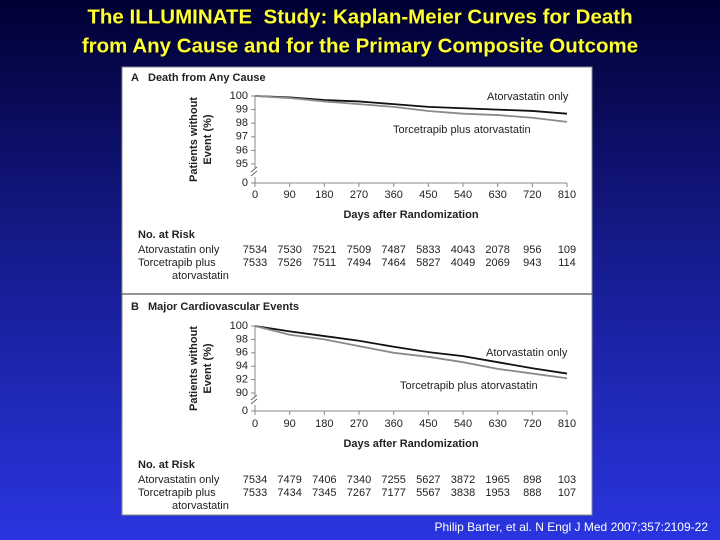 This screenshot has height=540, width=720. I want to click on risk-count: 7464, so click(393, 263).